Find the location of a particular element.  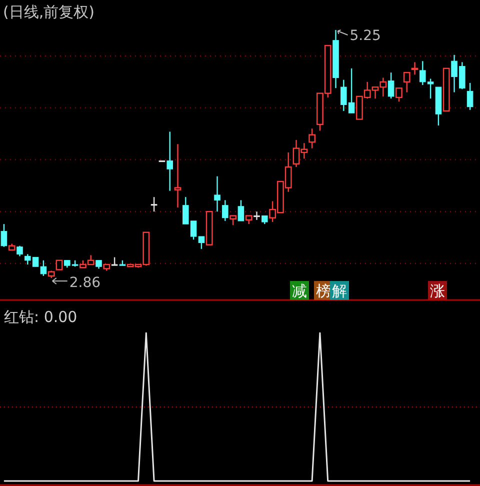

chart-title: (日线,前复权) is located at coordinates (48, 12).